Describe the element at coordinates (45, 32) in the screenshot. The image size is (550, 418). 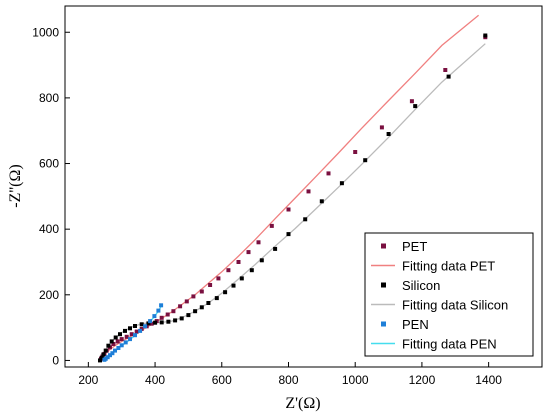
I see `y-tick-label: 1000` at that location.